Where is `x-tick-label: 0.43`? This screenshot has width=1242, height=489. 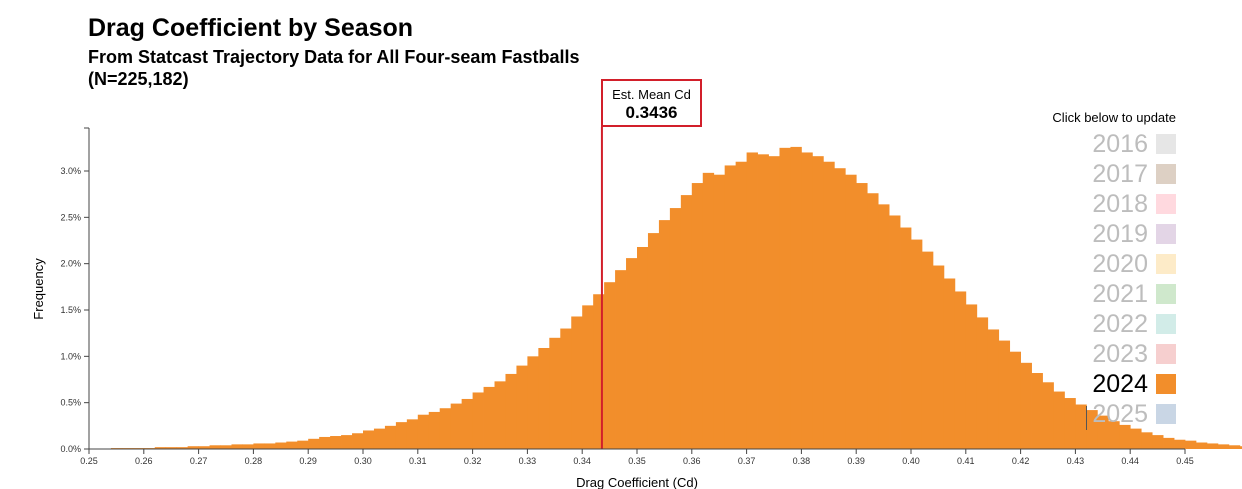
x-tick-label: 0.43 is located at coordinates (1076, 461).